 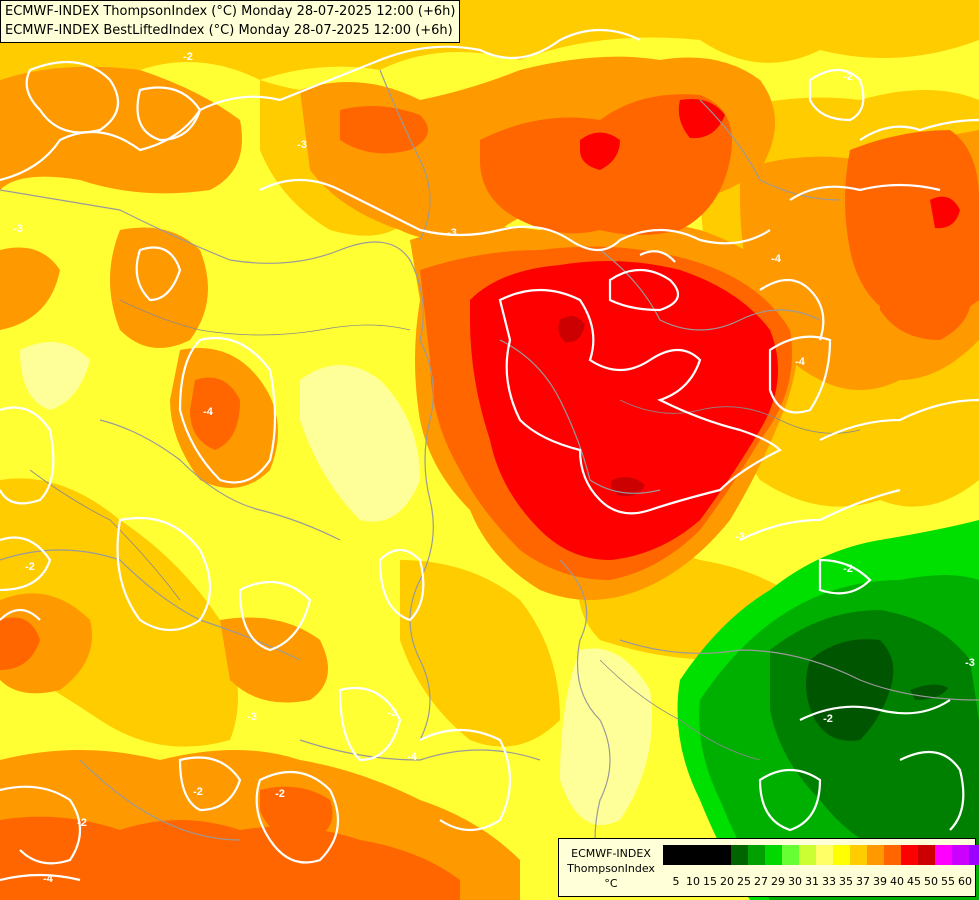 What do you see at coordinates (829, 881) in the screenshot?
I see `legend-tick-label: 33` at bounding box center [829, 881].